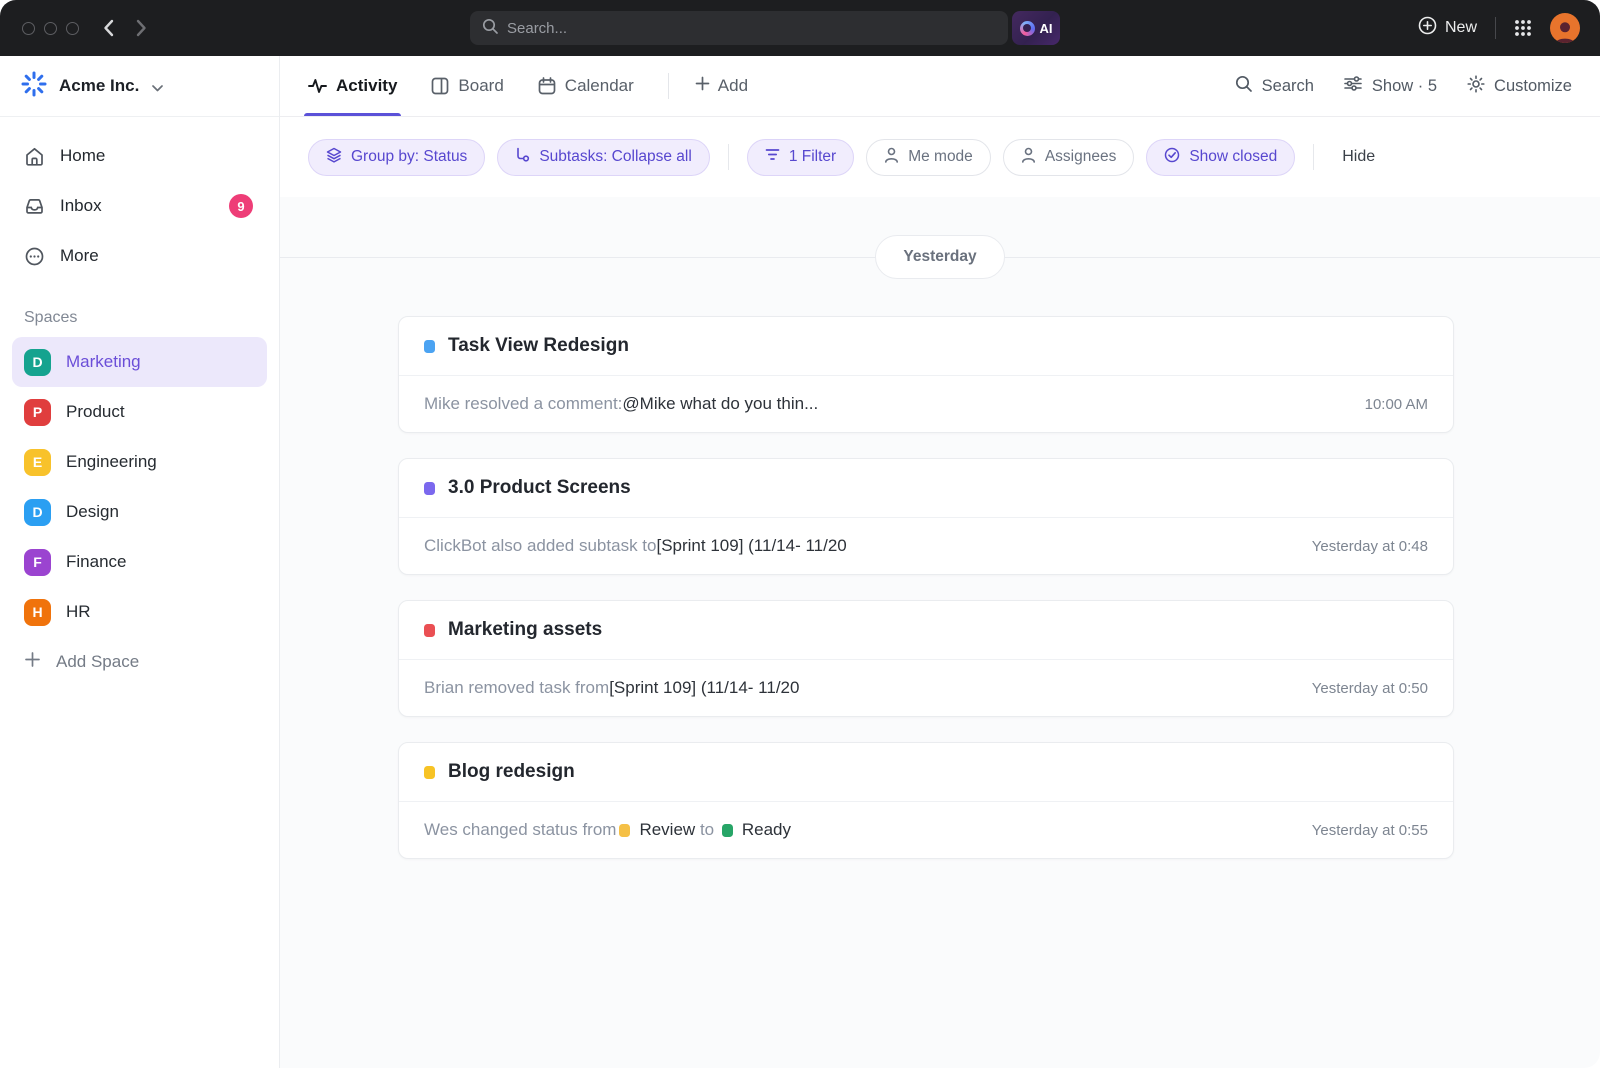 The height and width of the screenshot is (1068, 1600). What do you see at coordinates (539, 487) in the screenshot?
I see `task-title: 3.0 Product Screens` at bounding box center [539, 487].